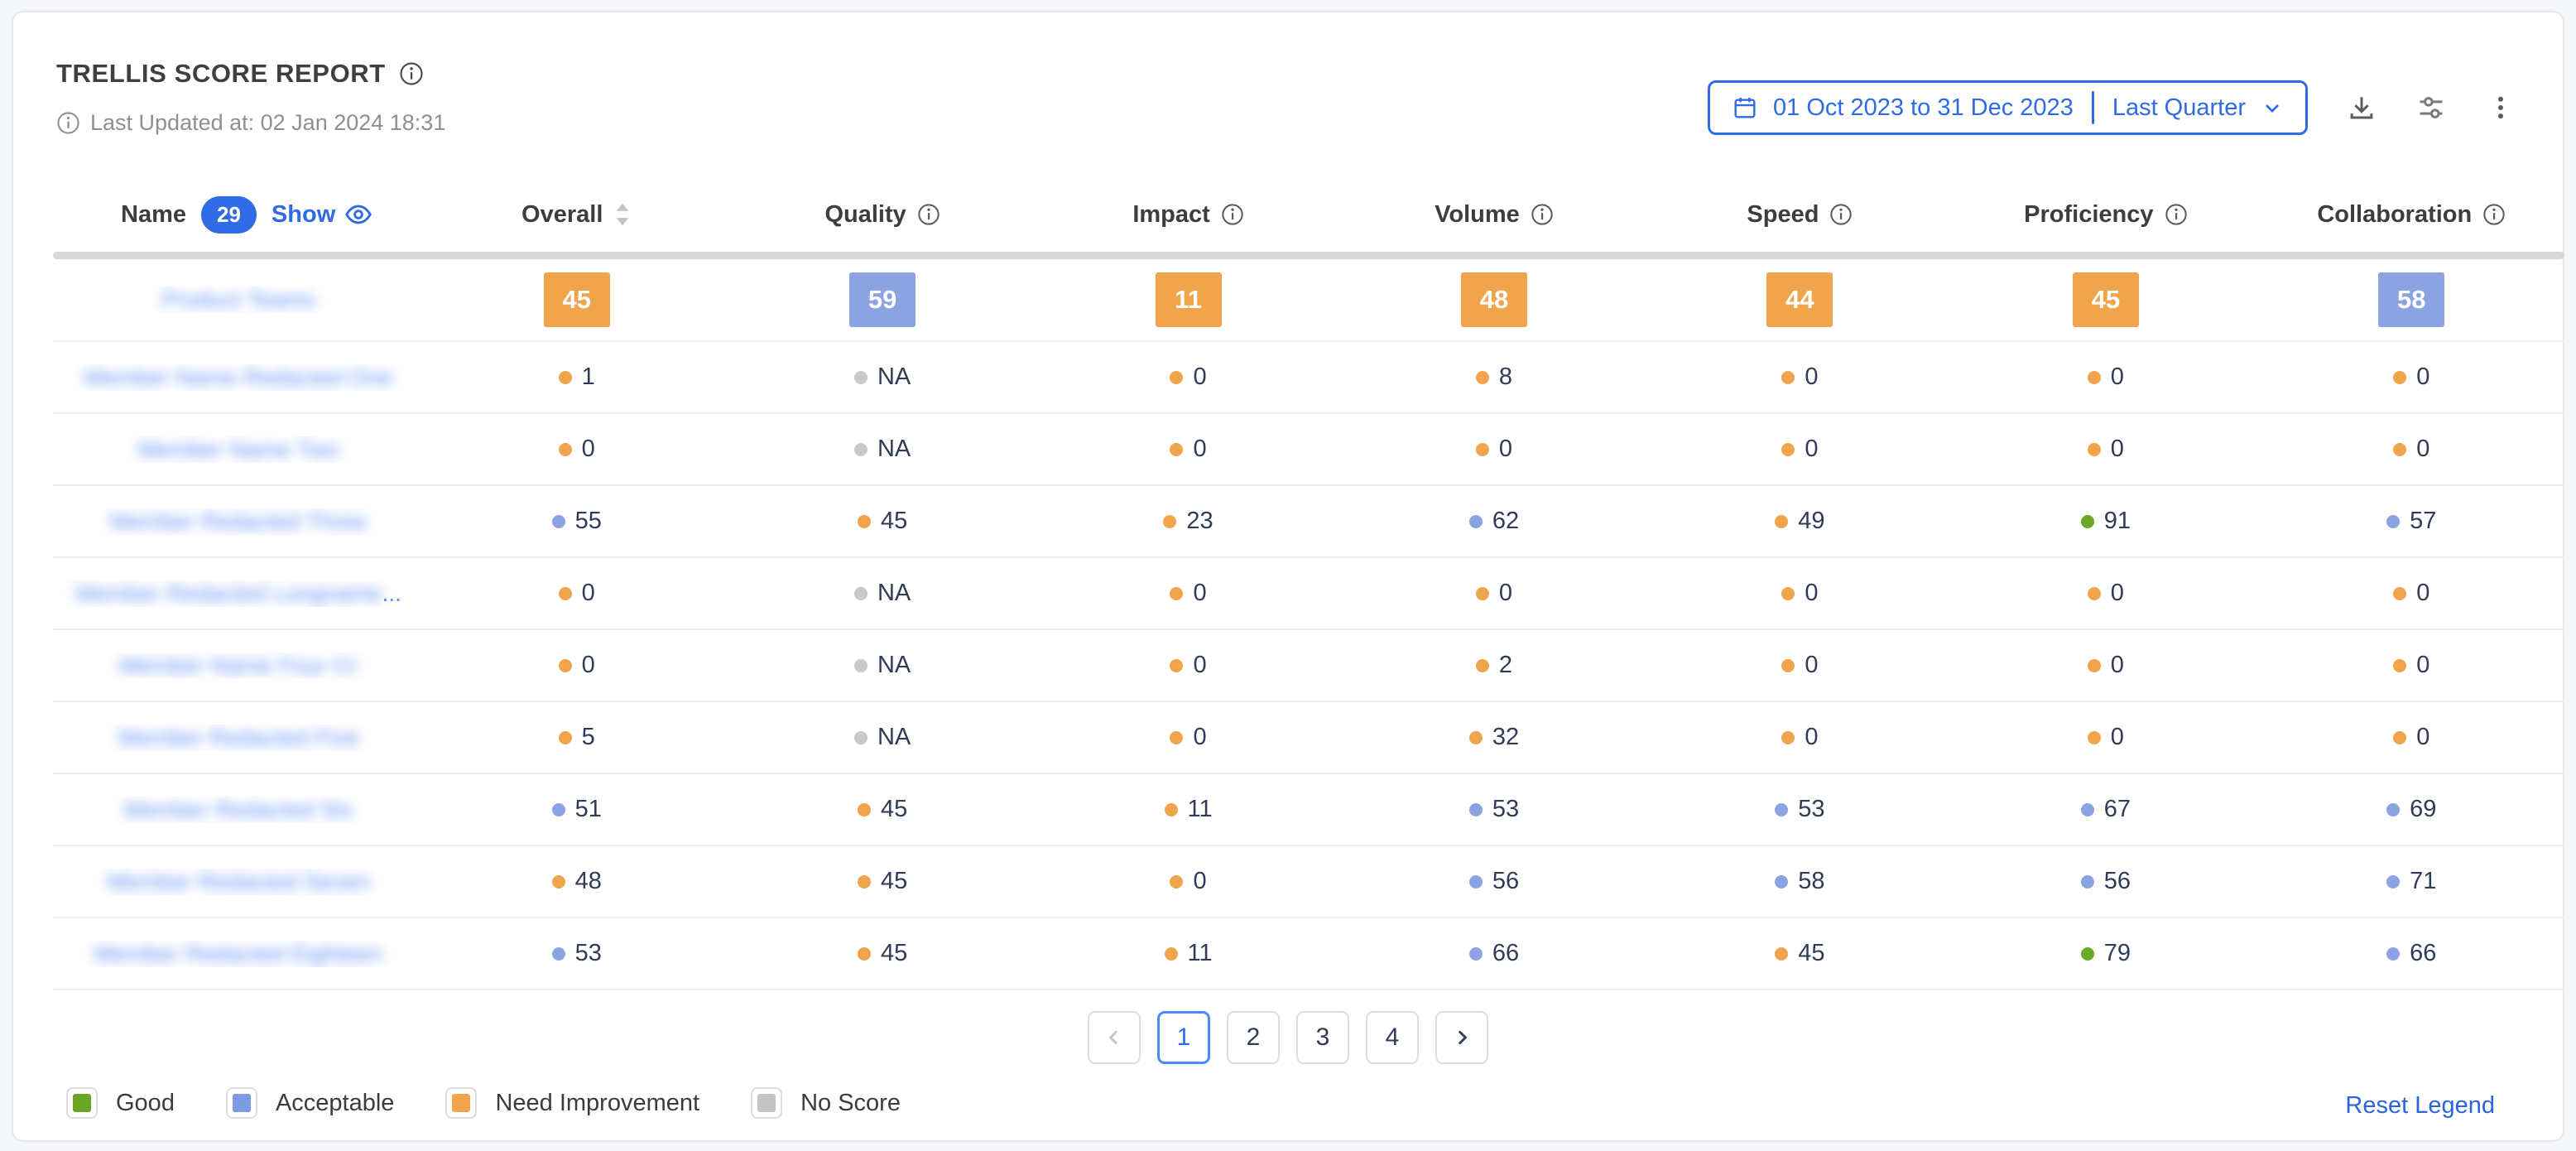  Describe the element at coordinates (2105, 299) in the screenshot. I see `score-badge-cell: 45` at that location.